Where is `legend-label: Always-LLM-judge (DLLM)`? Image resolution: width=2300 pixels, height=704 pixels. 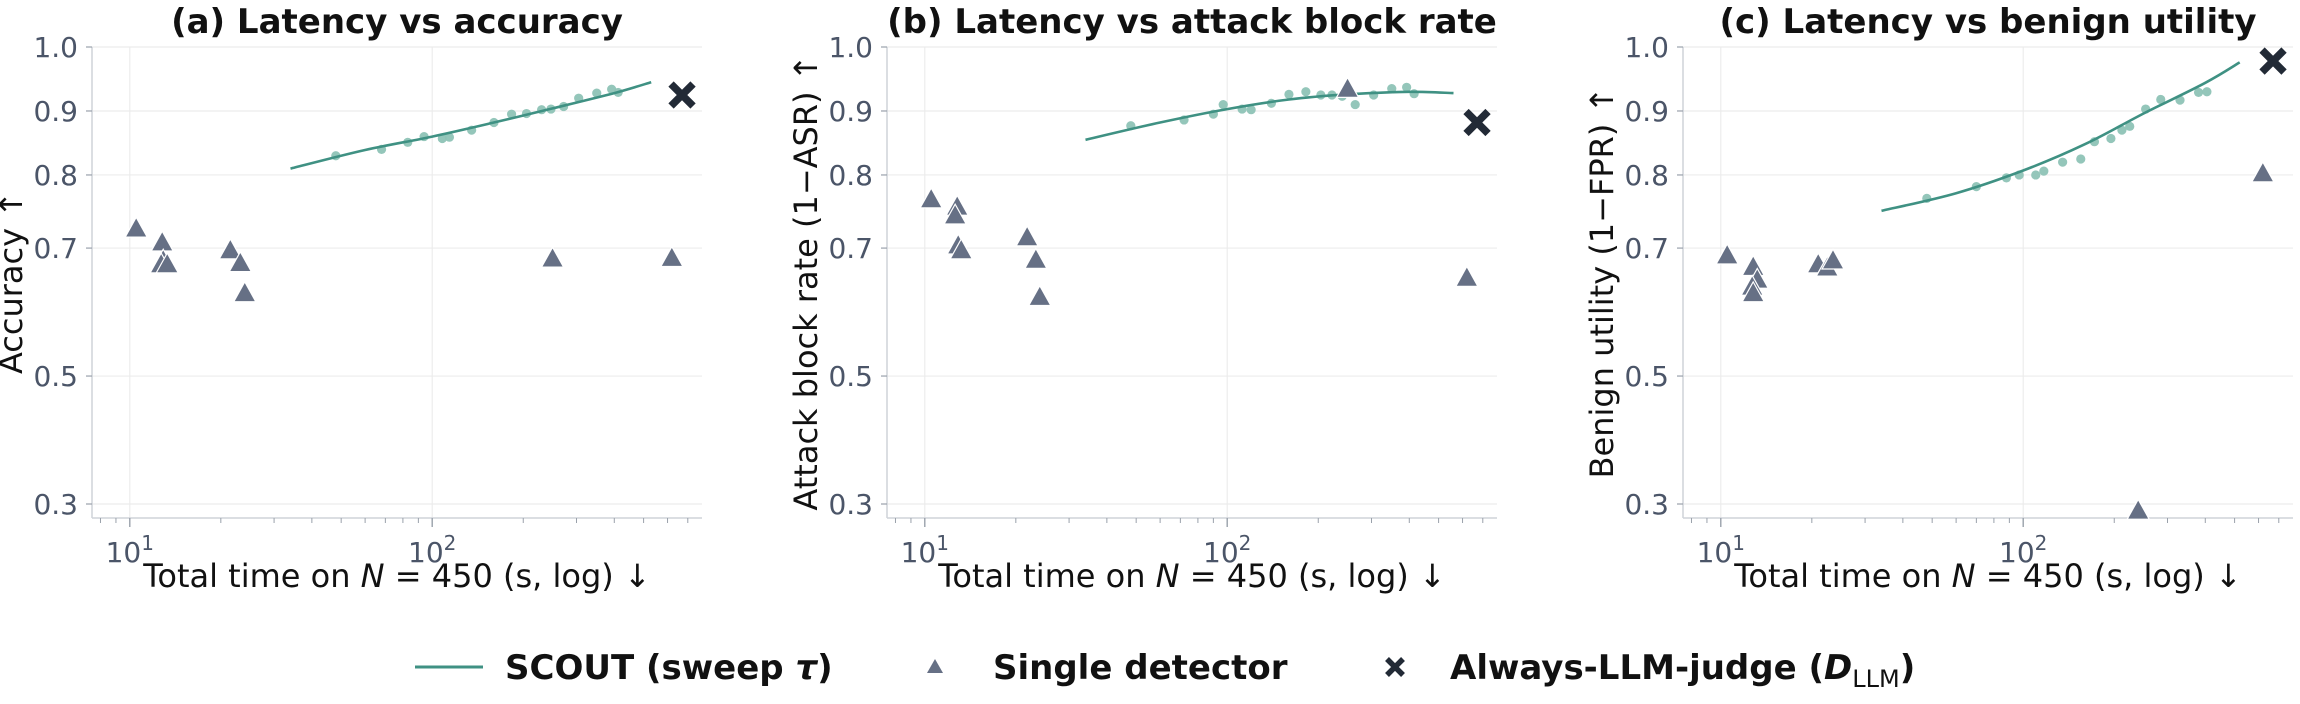
legend-label: Always-LLM-judge (DLLM) is located at coordinates (1682, 670).